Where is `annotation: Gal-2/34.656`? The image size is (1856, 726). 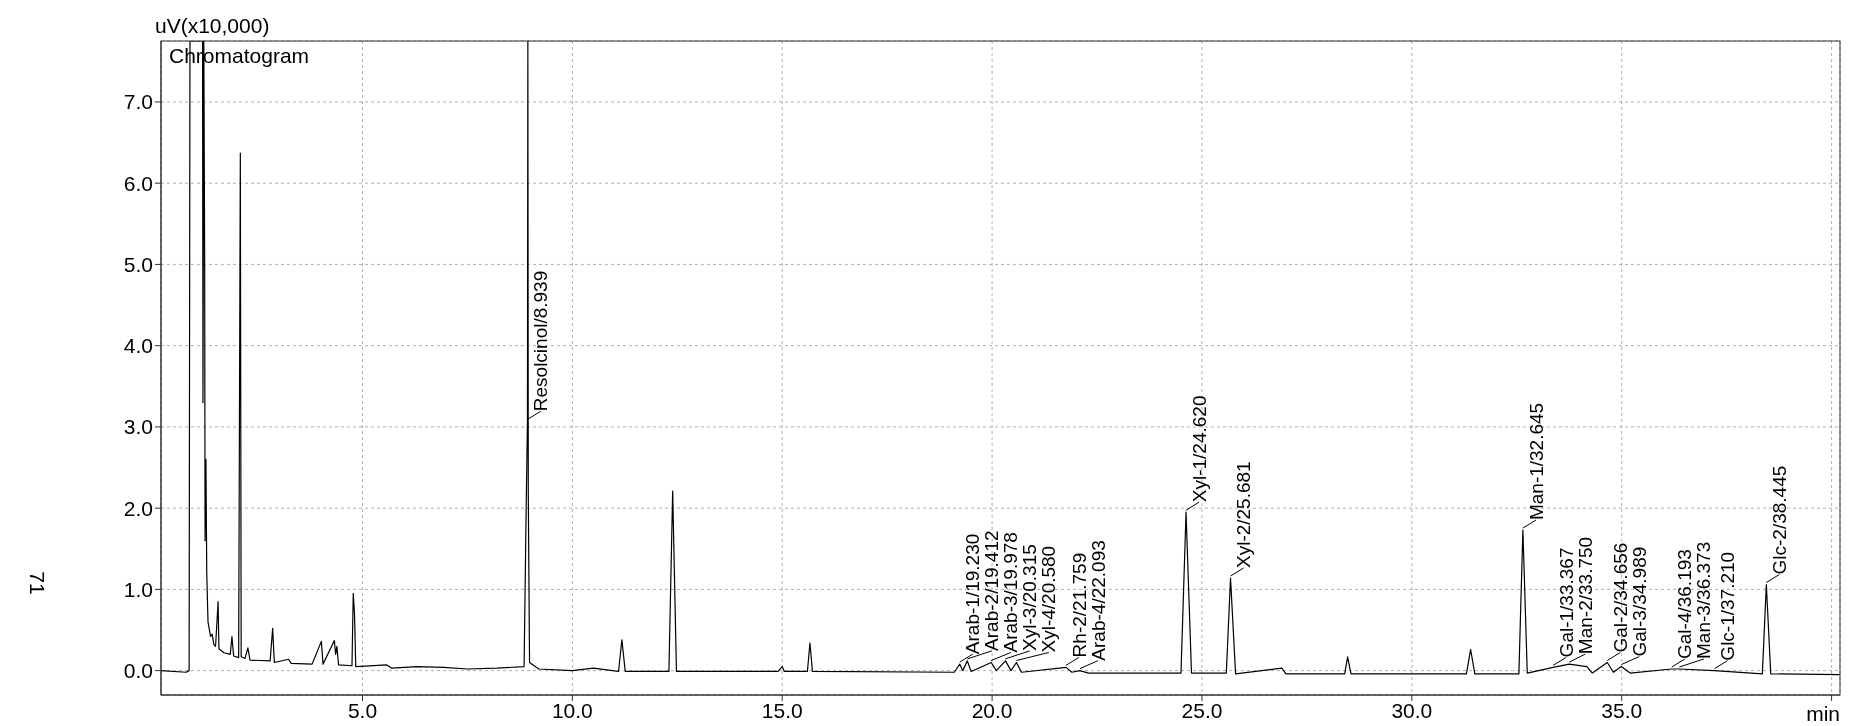
annotation: Gal-2/34.656 is located at coordinates (1620, 597).